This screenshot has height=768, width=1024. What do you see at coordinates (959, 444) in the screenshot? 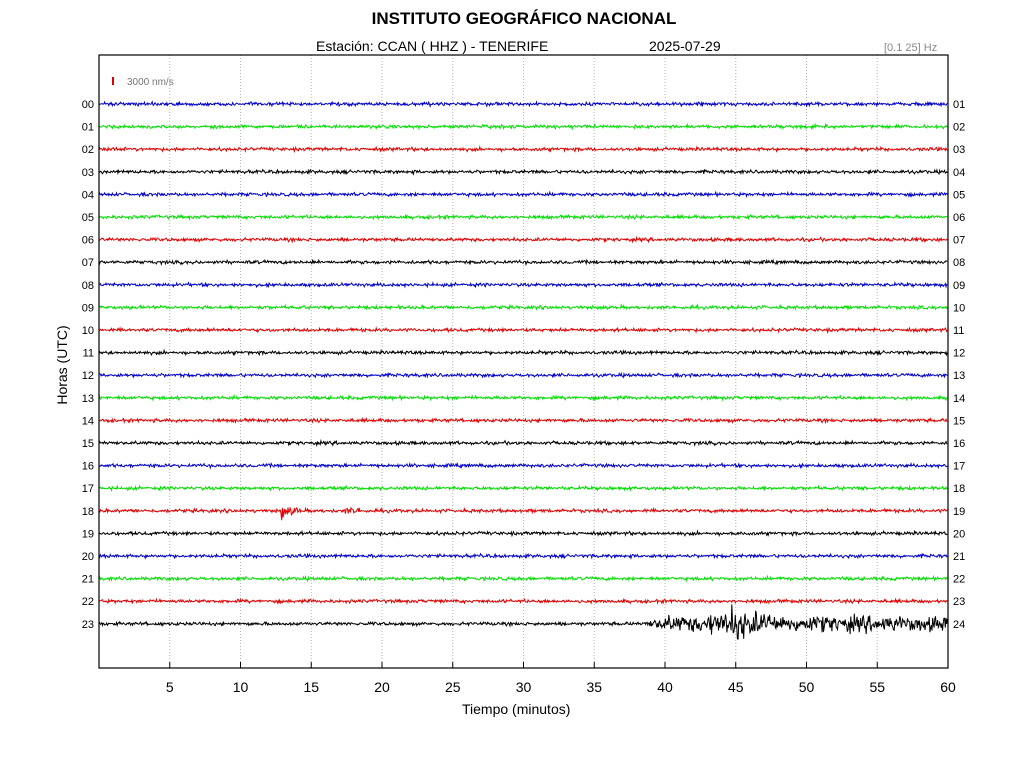
I see `y-tick-label-right: 16` at bounding box center [959, 444].